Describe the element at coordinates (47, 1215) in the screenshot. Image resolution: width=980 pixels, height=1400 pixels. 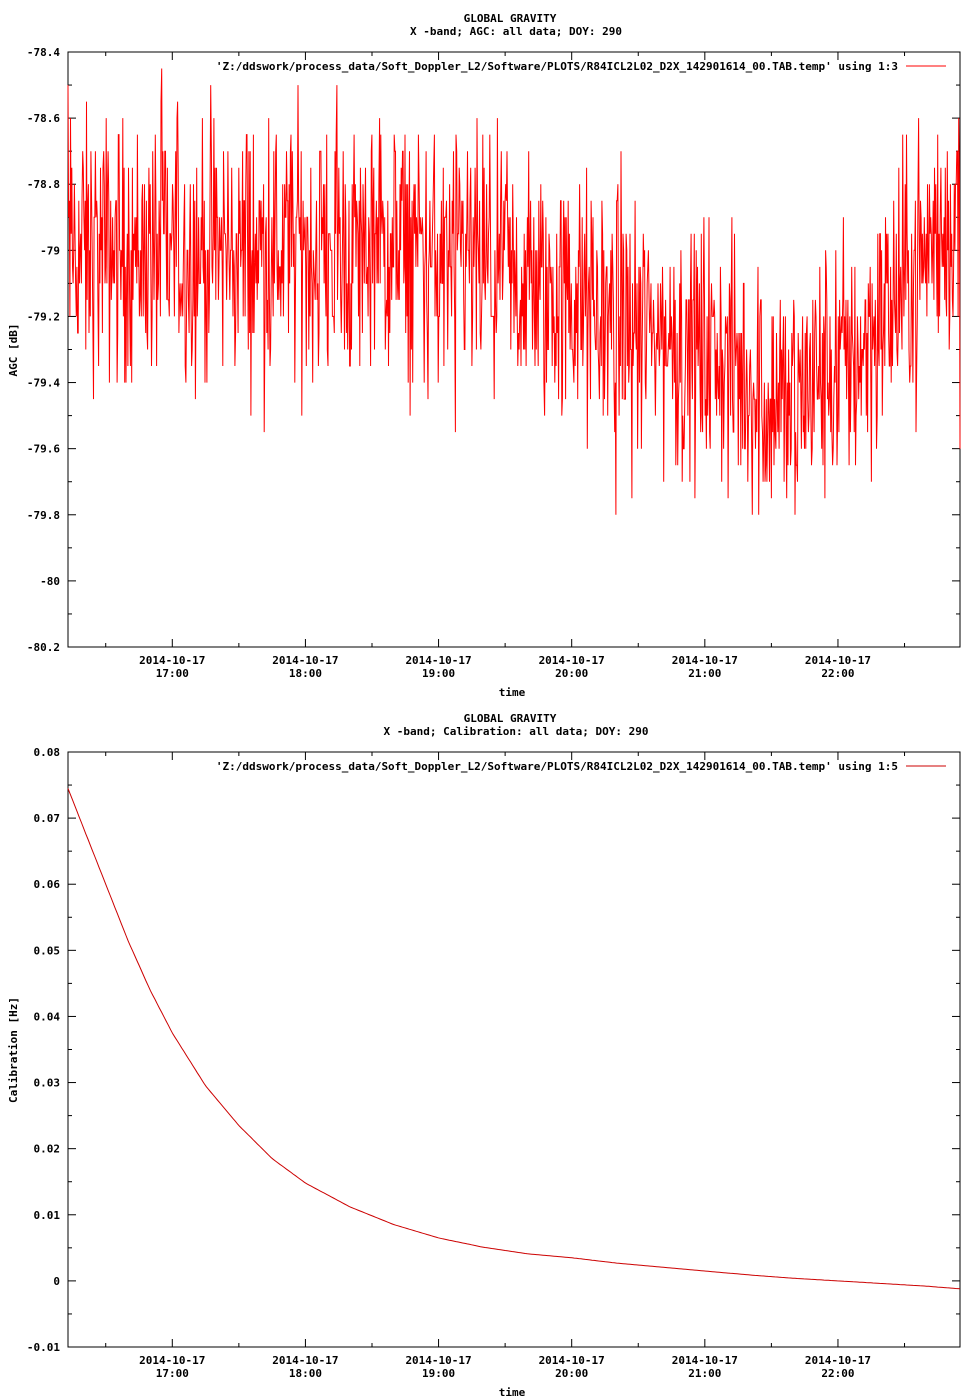
I see `calibration-y-tick-label: 0.01` at that location.